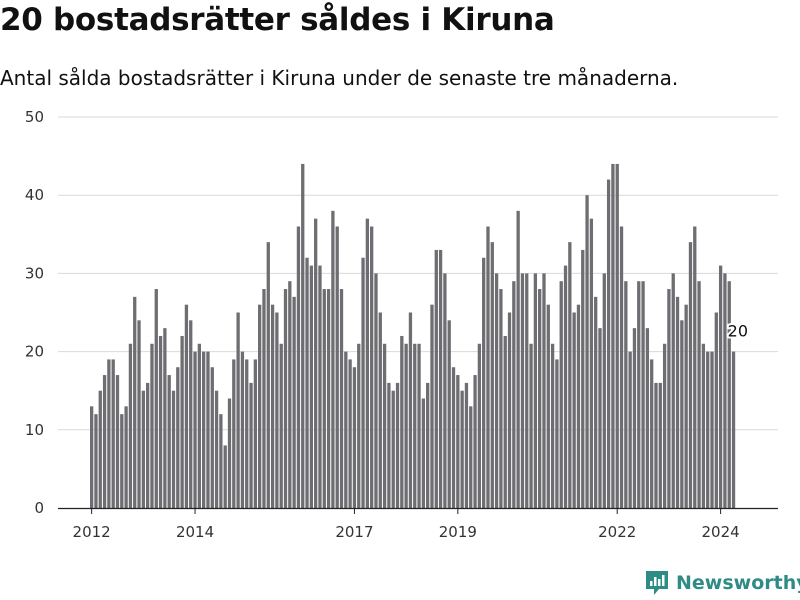 This screenshot has width=800, height=600. I want to click on y-tick-label: 0, so click(39, 508).